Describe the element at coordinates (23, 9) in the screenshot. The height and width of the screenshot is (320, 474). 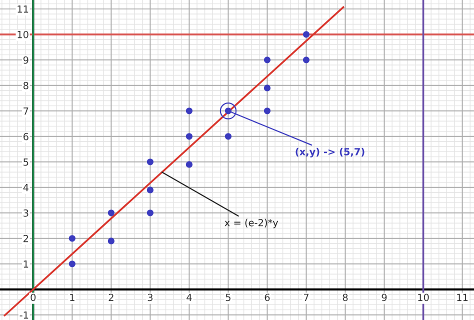
I see `y-tick-label: 11` at that location.